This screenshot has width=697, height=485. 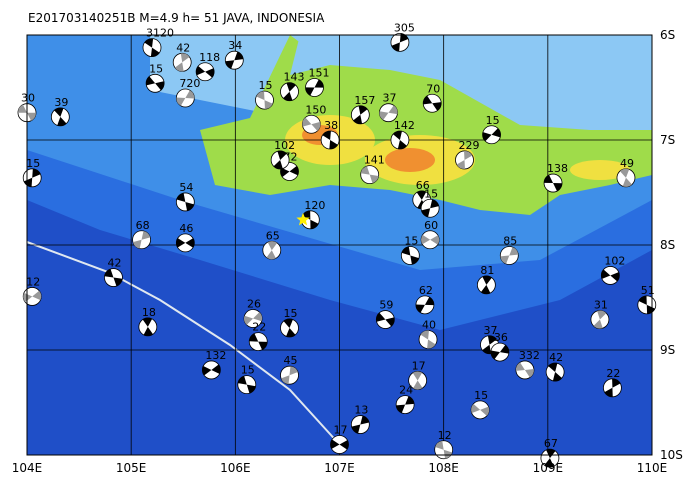 What do you see at coordinates (433, 88) in the screenshot?
I see `depth-label: 70` at bounding box center [433, 88].